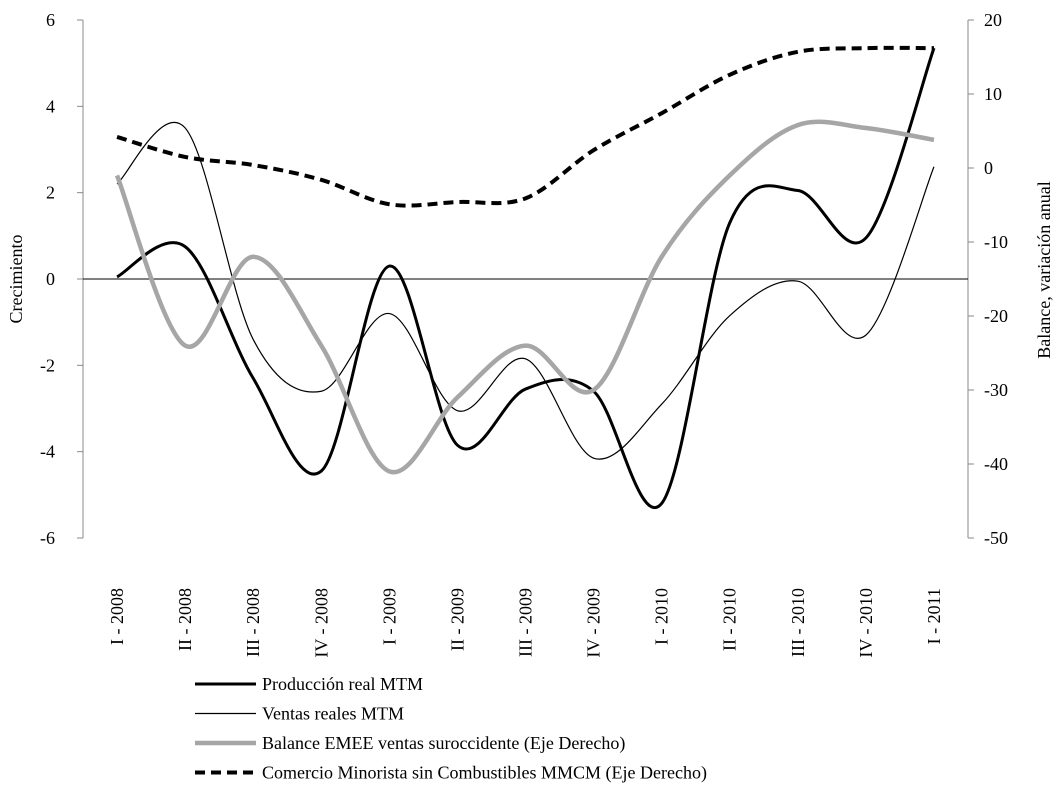 The image size is (1057, 788). Describe the element at coordinates (47, 365) in the screenshot. I see `y-tick-label: -2` at that location.